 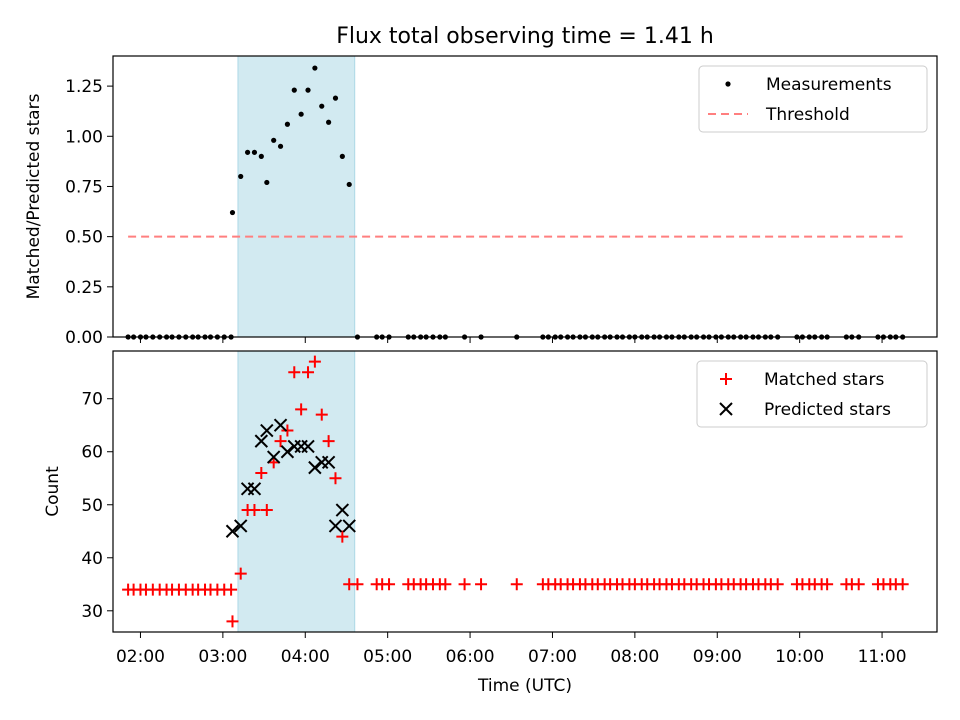 What do you see at coordinates (84, 338) in the screenshot?
I see `y-tick-label: 0.00` at bounding box center [84, 338].